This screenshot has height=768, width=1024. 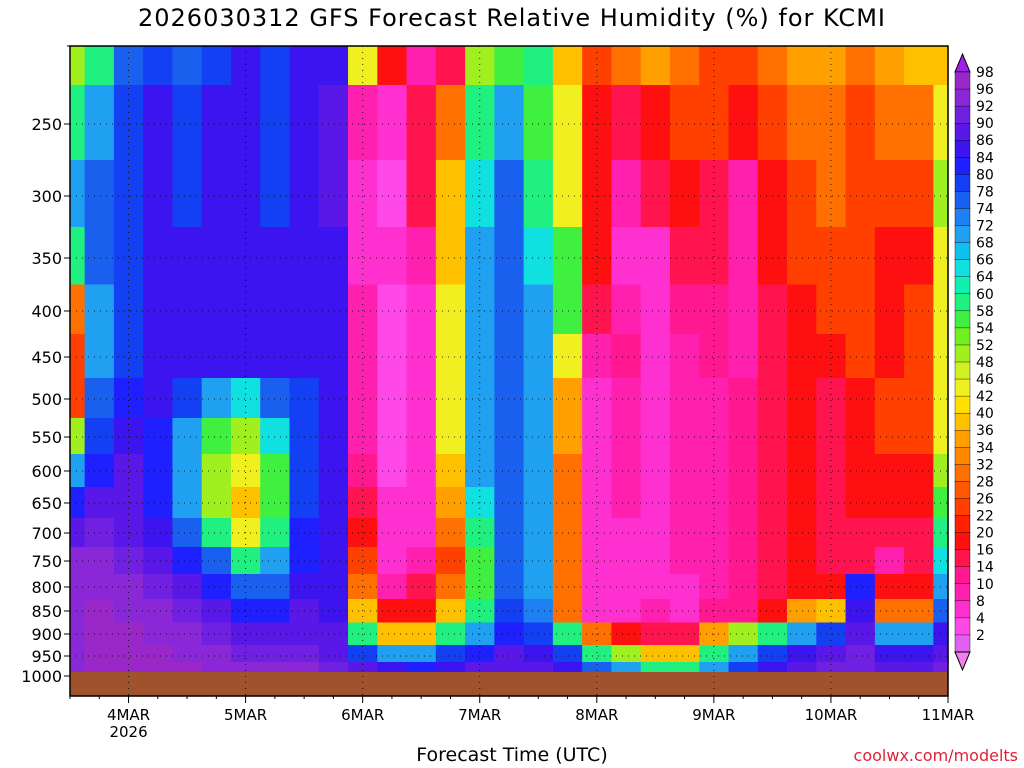 What do you see at coordinates (985, 585) in the screenshot?
I see `colorbar-label: 10` at bounding box center [985, 585].